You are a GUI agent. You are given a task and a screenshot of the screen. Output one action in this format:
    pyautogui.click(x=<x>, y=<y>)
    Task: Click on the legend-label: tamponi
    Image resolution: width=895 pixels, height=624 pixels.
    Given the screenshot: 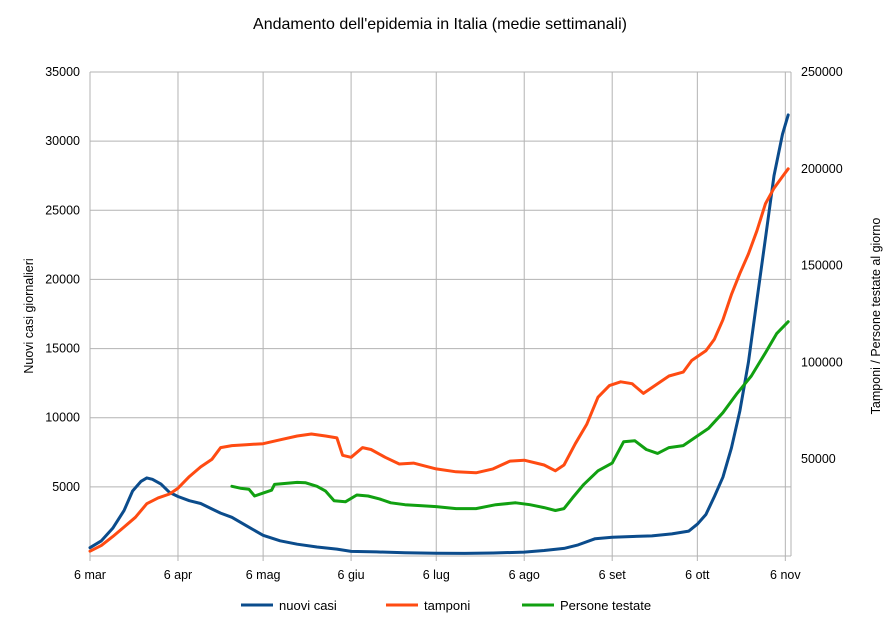 What is the action you would take?
    pyautogui.click(x=447, y=605)
    